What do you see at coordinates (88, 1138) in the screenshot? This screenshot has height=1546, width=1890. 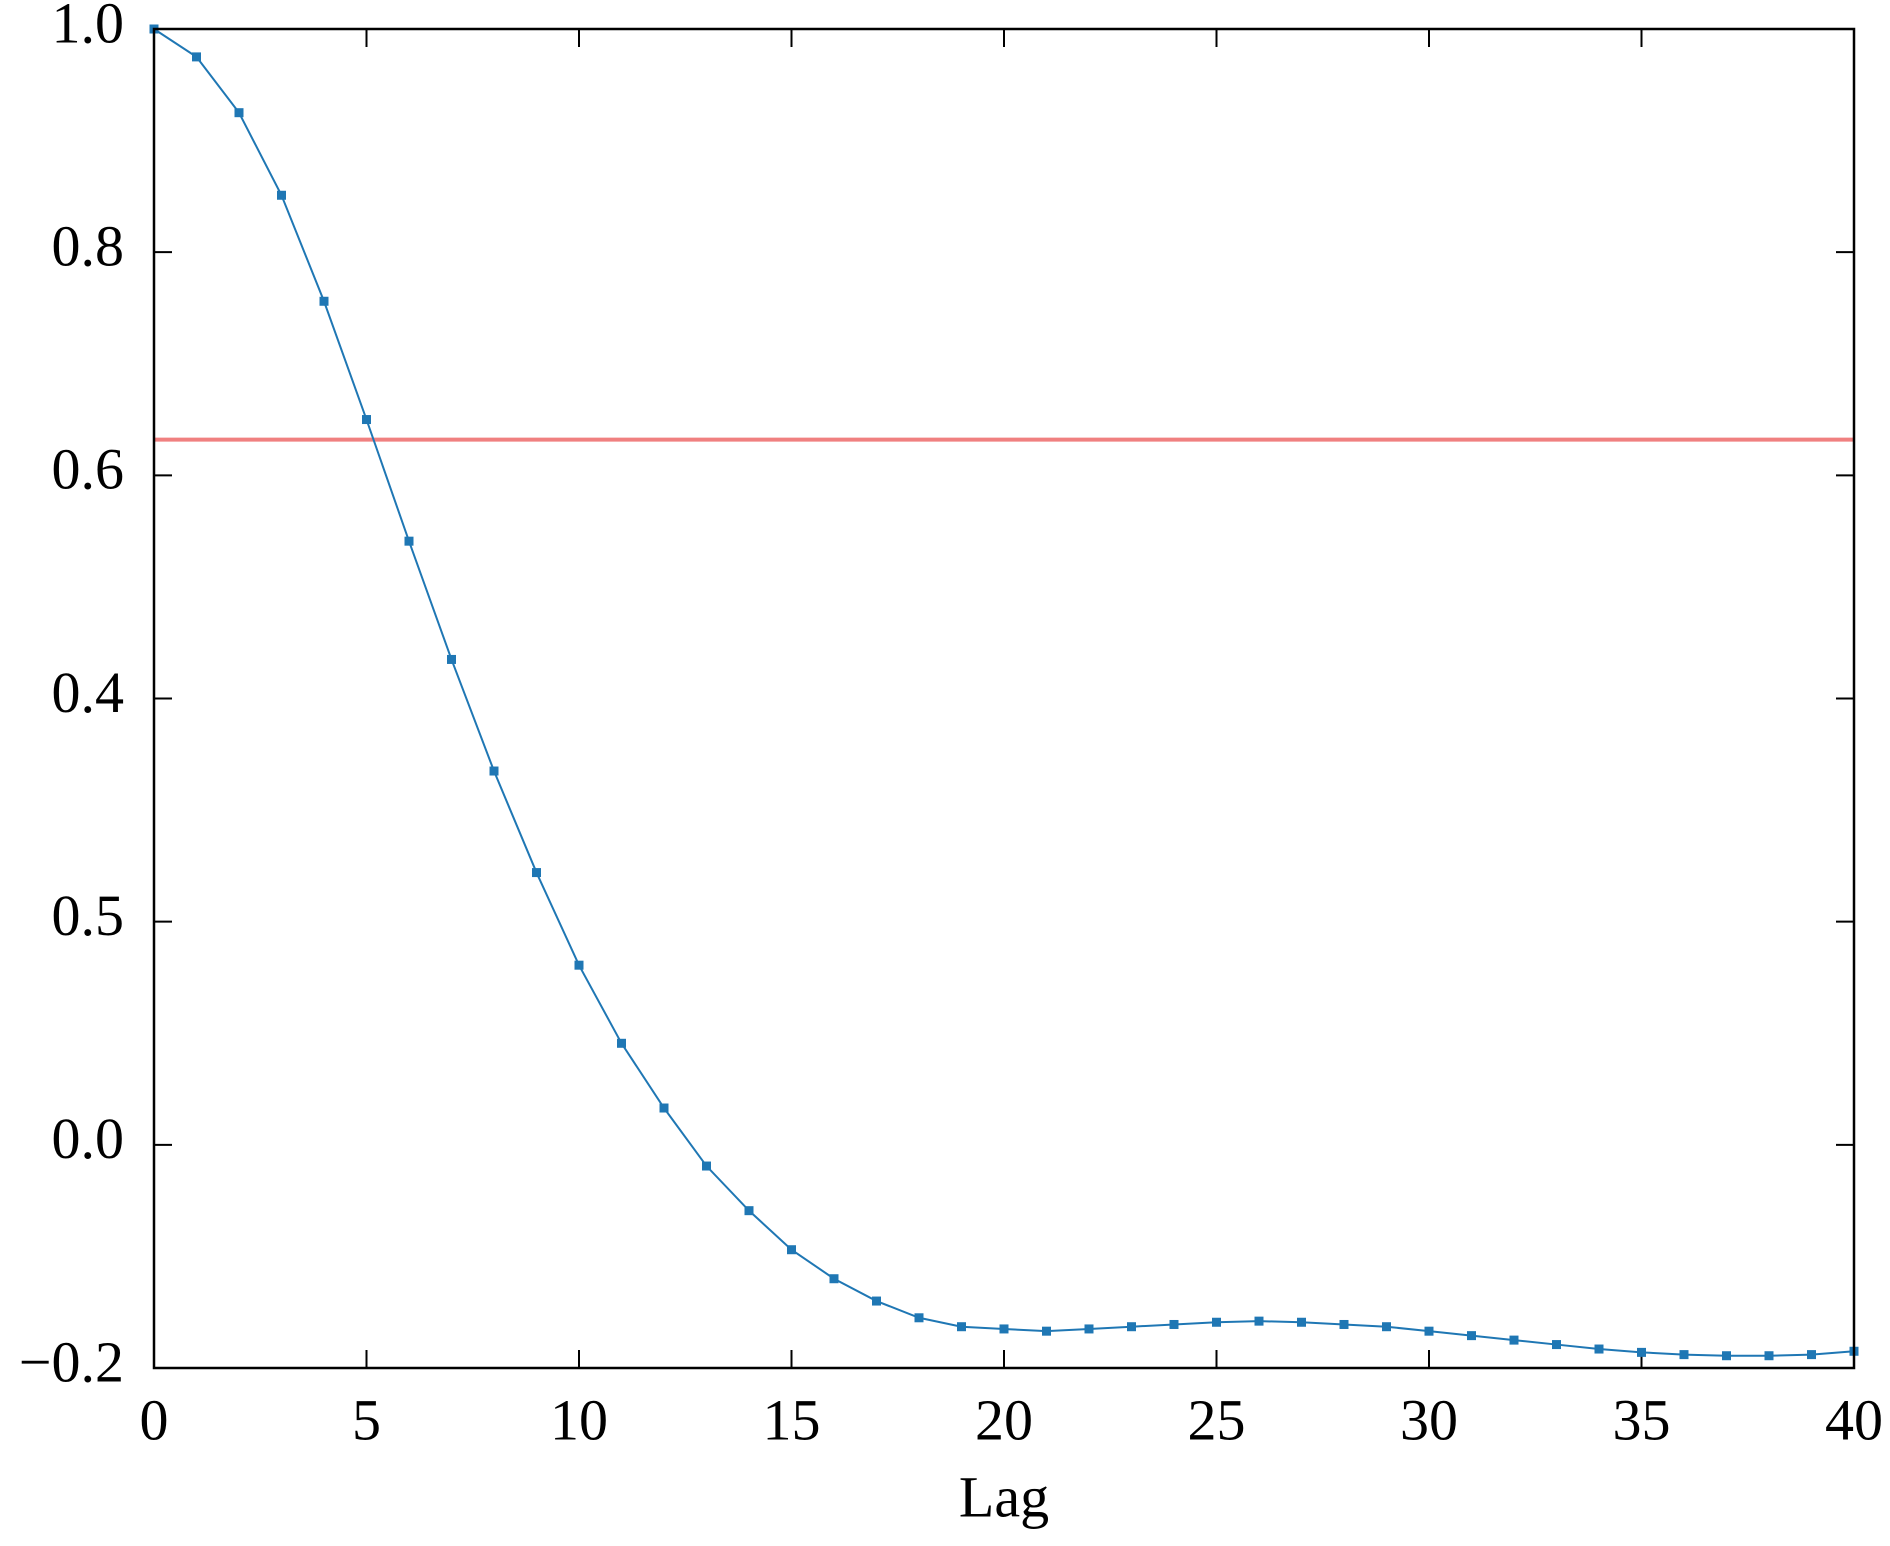 I see `y-tick-label: 0.0` at bounding box center [88, 1138].